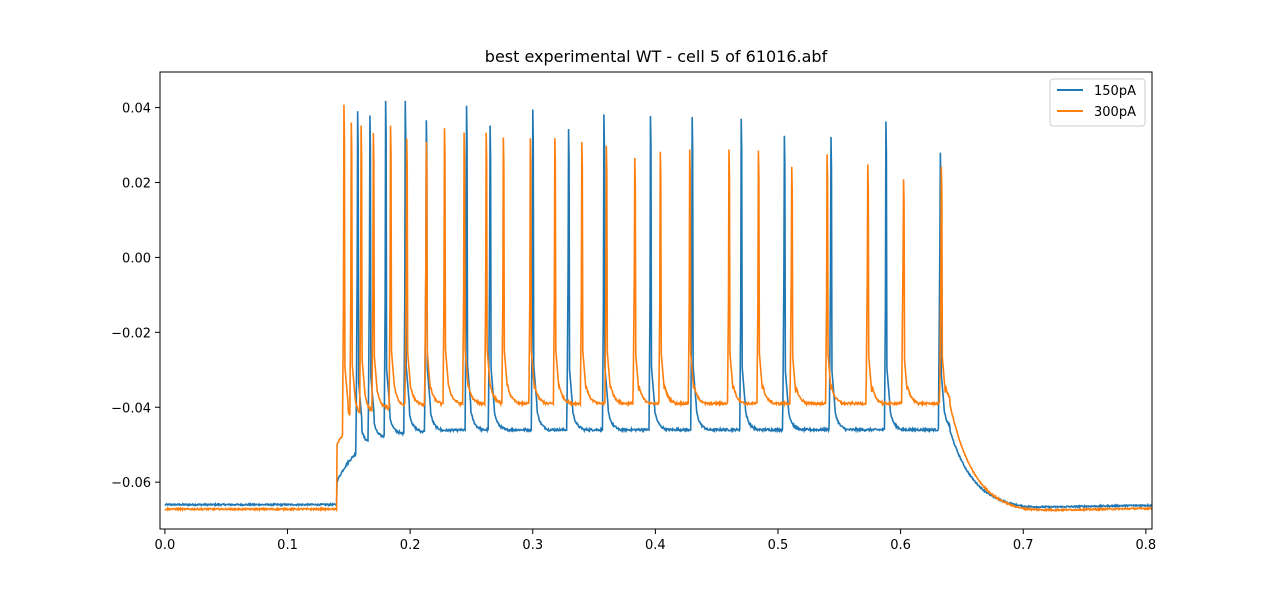 The image size is (1280, 596). I want to click on y-axis: −0.06 −0.04 −0.02 0.00 0.02 0.04, so click(135, 296).